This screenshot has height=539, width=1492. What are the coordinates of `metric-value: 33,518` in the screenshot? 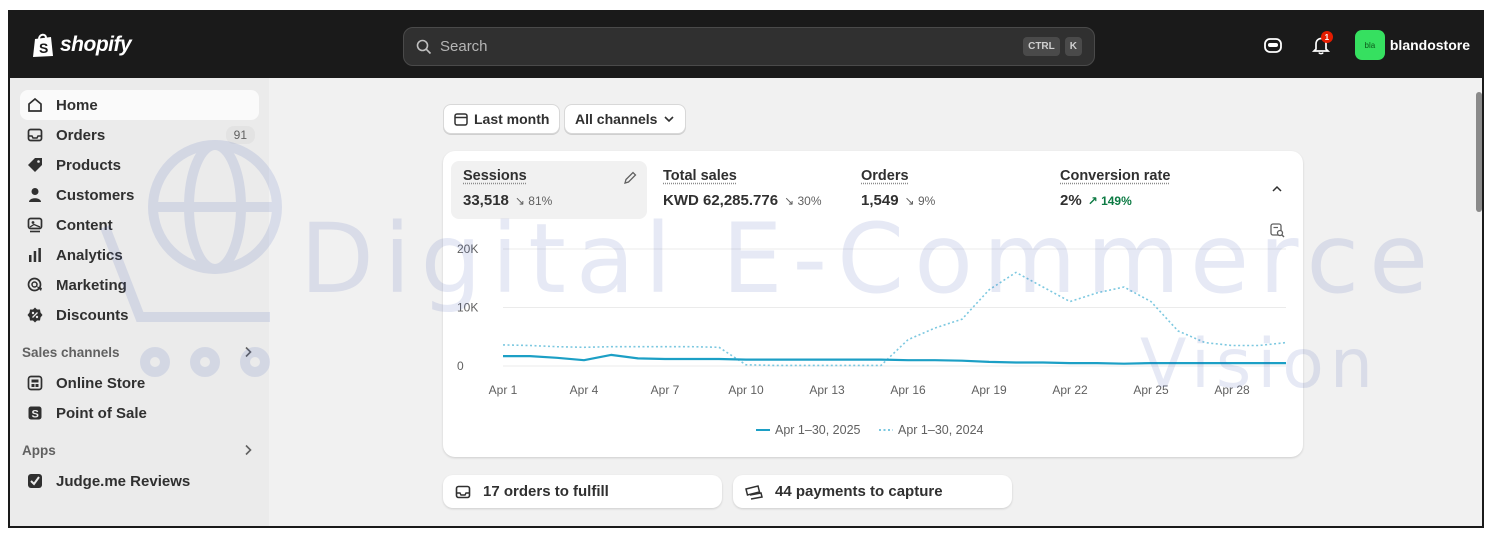 It's located at (486, 200).